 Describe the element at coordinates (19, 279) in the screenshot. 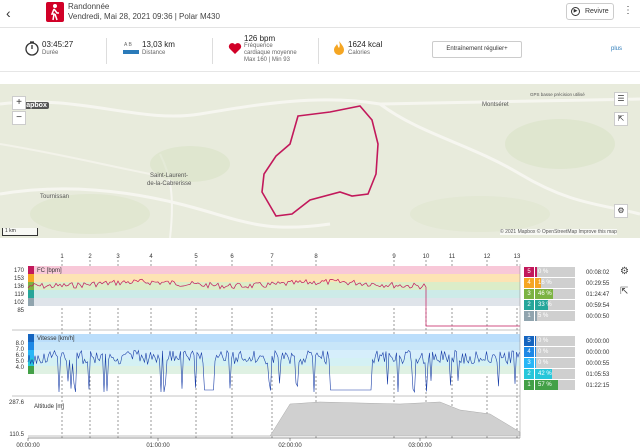

I see `hr-tick-label: 153` at that location.